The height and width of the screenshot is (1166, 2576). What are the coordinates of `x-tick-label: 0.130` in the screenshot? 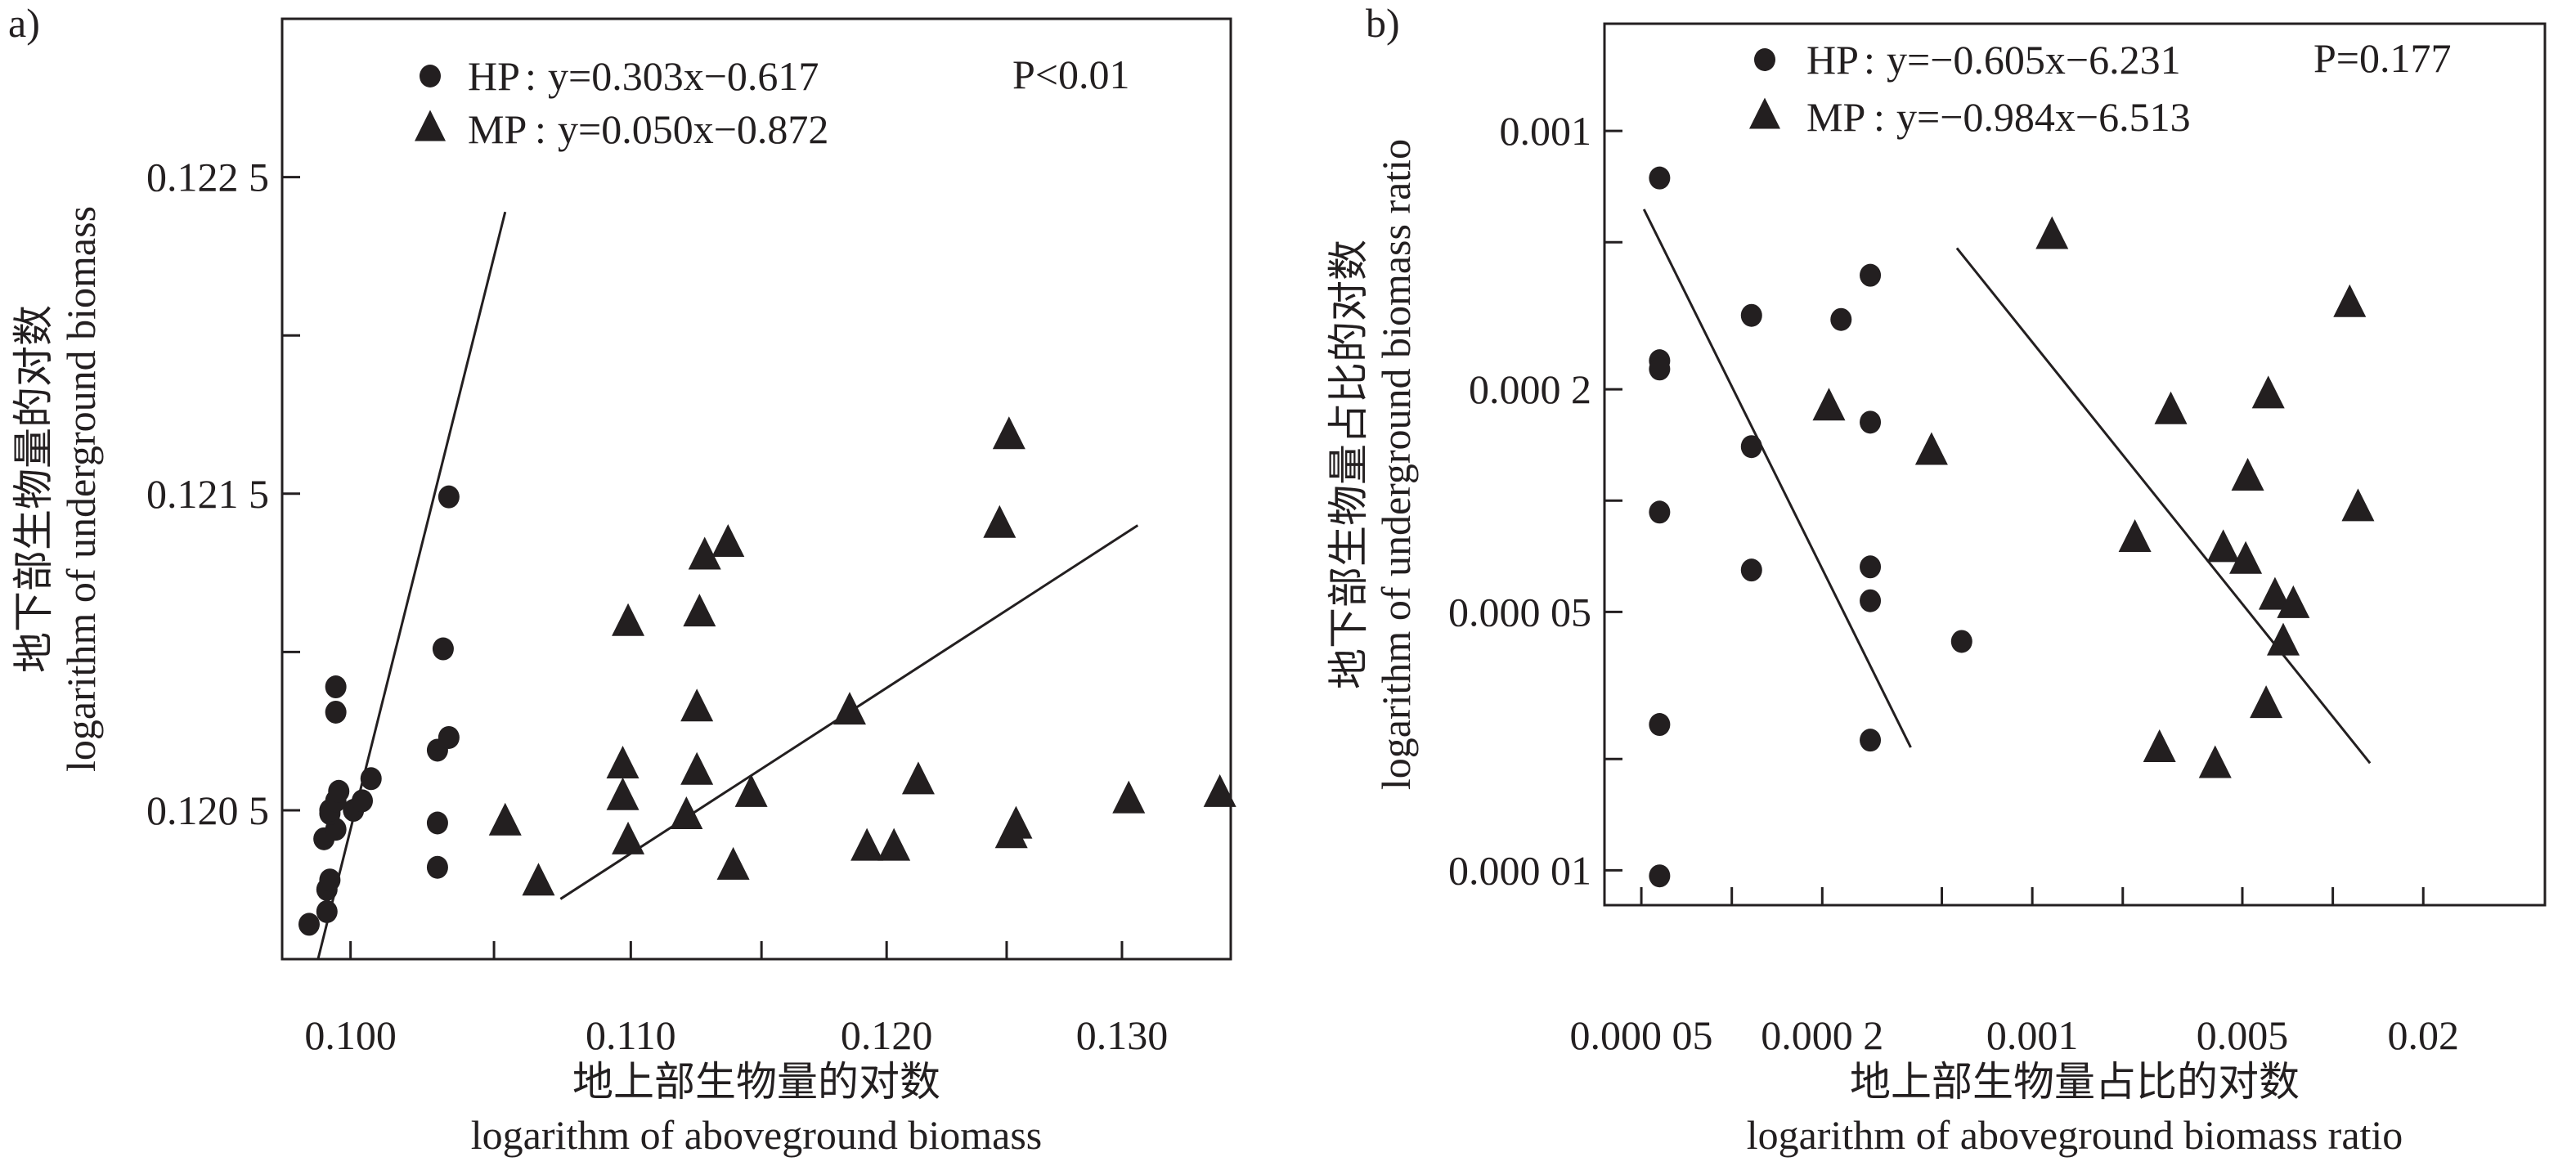 It's located at (1123, 1035).